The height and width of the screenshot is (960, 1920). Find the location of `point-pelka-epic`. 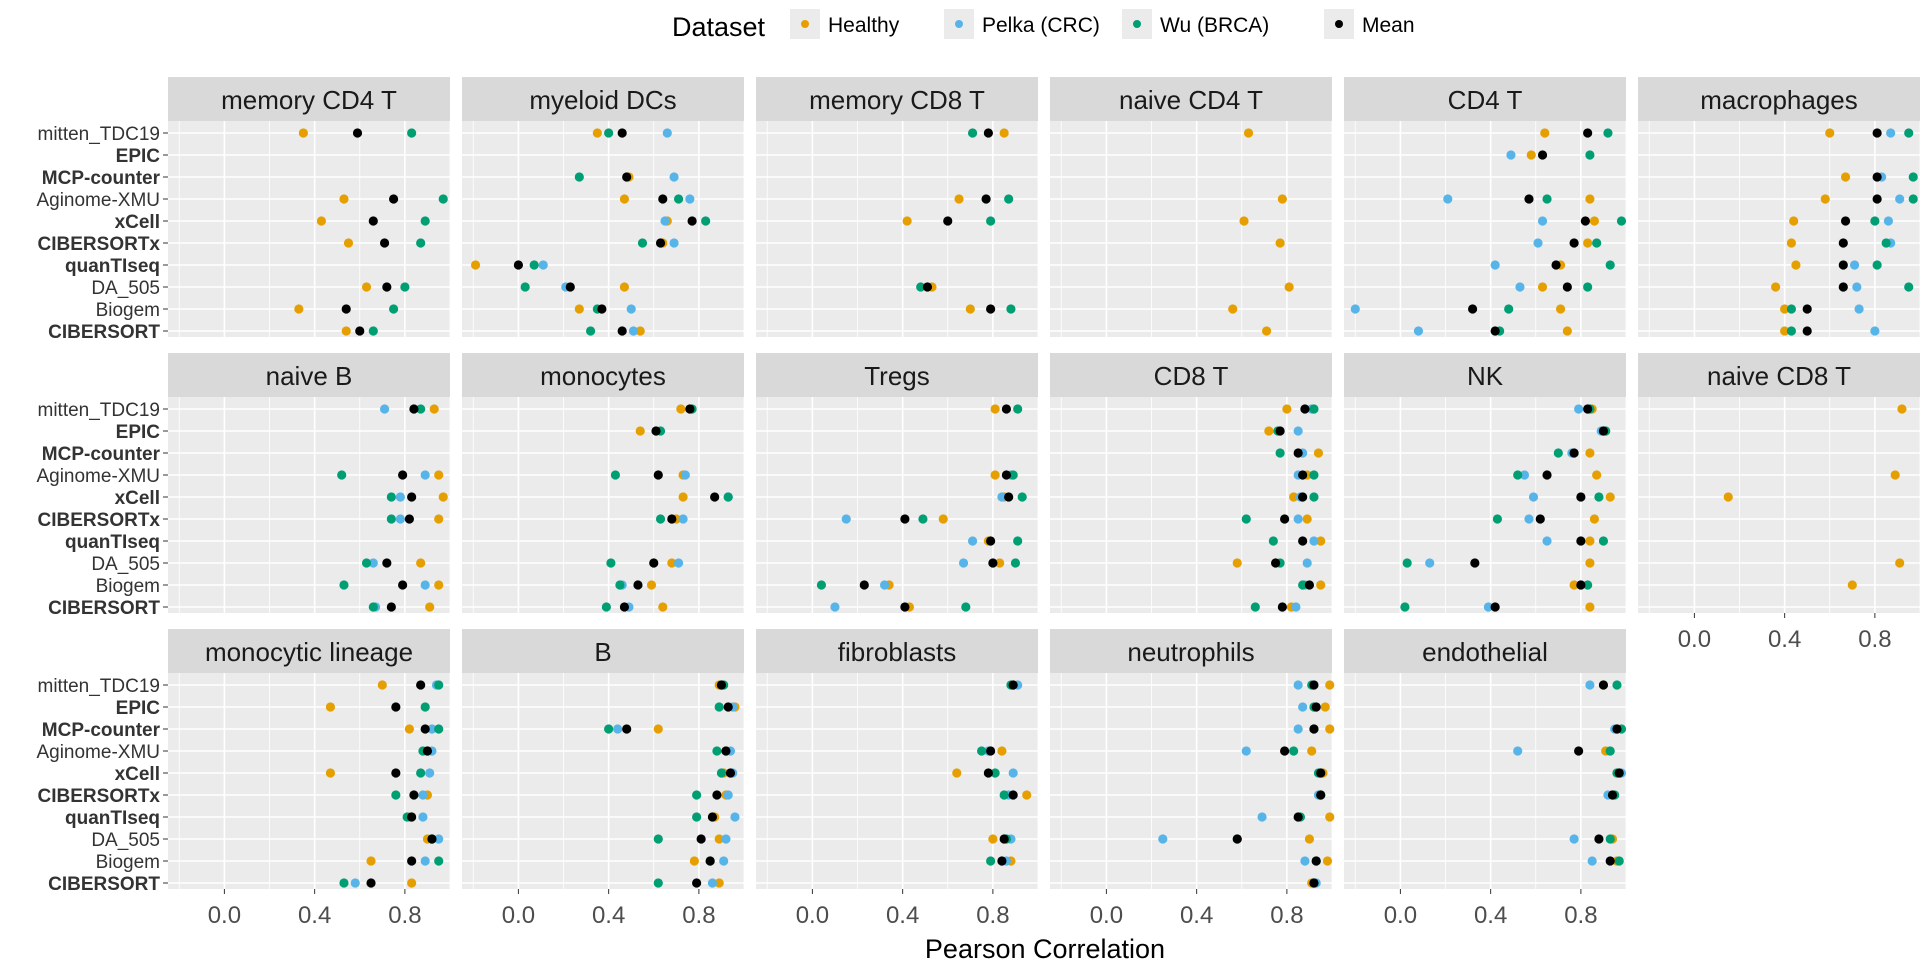

point-pelka-epic is located at coordinates (1303, 707).